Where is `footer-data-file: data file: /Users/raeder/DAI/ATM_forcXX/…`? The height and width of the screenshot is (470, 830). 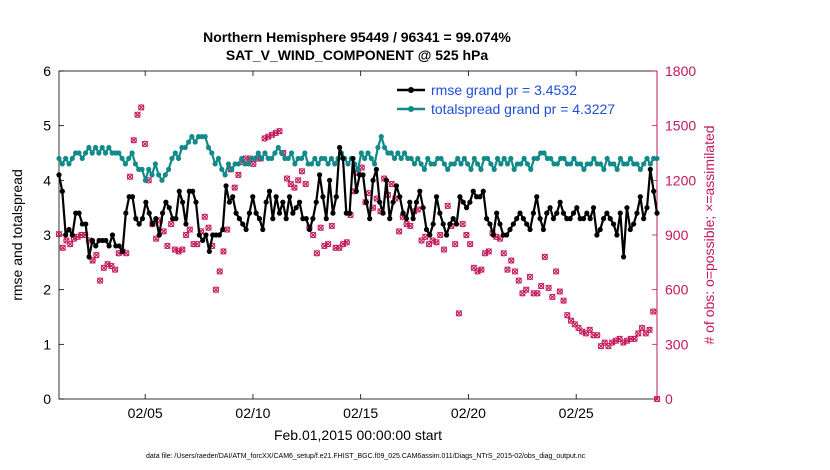
footer-data-file: data file: /Users/raeder/DAI/ATM_forcXX/… is located at coordinates (366, 456).